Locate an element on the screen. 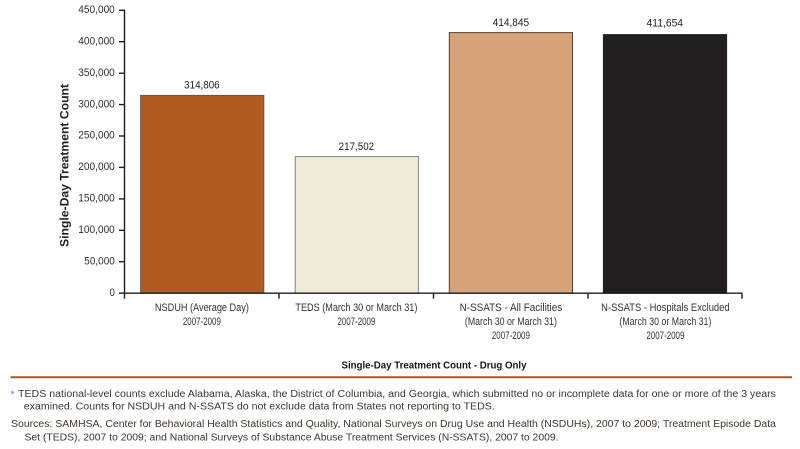 The width and height of the screenshot is (800, 449). svg-text: 200,000 is located at coordinates (96, 167).